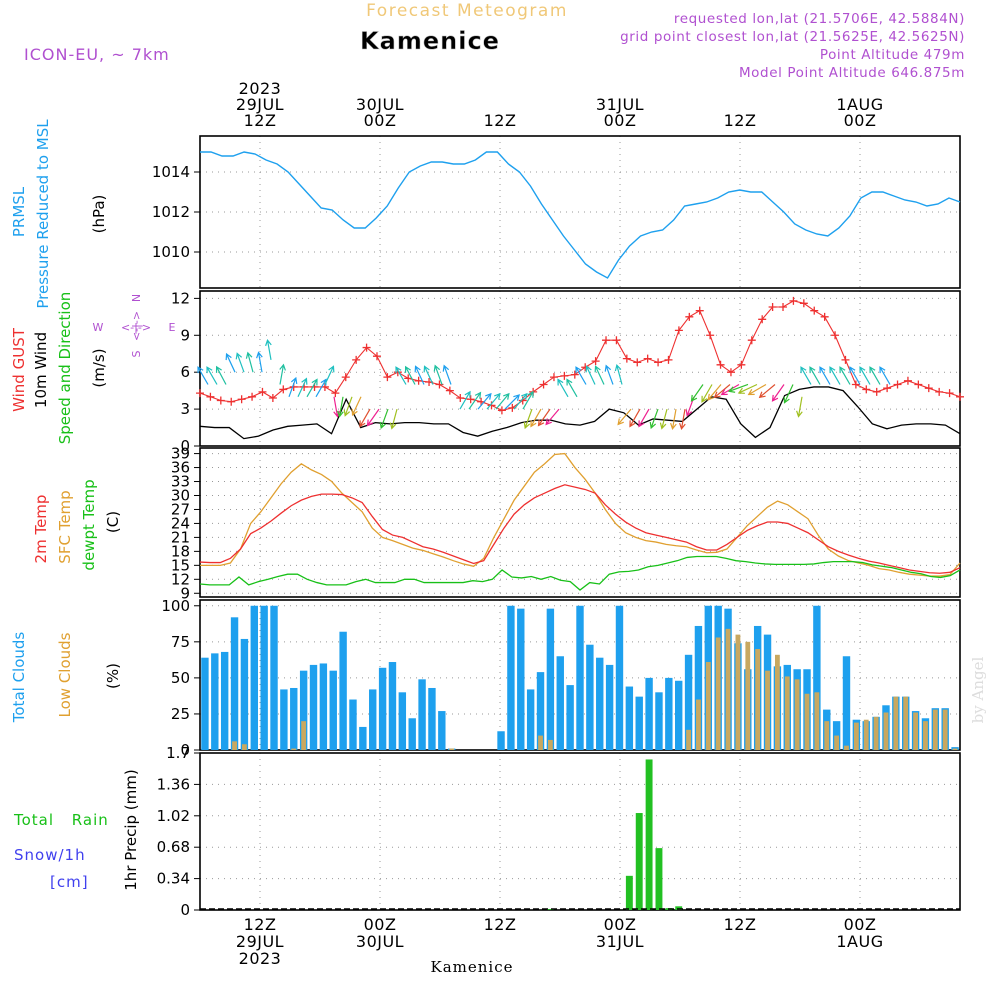 The height and width of the screenshot is (1000, 1000). What do you see at coordinates (860, 924) in the screenshot?
I see `bottom-time-label: 00Z` at bounding box center [860, 924].